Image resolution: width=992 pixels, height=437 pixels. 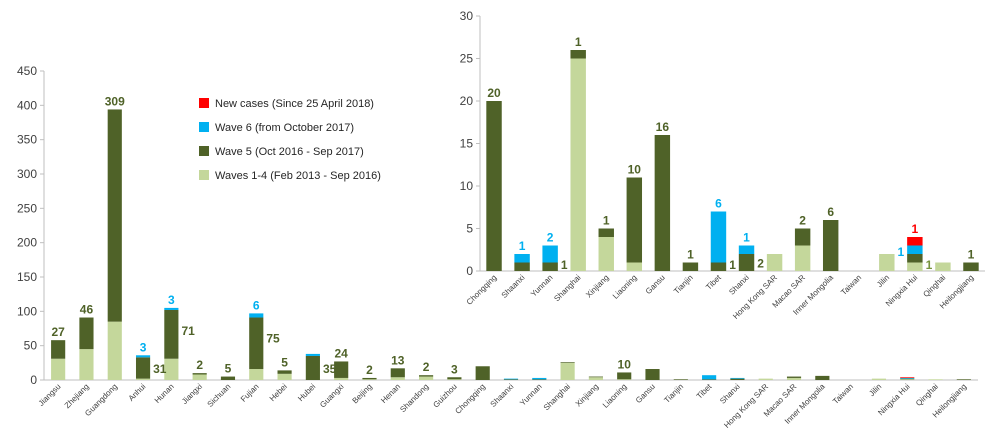 I want to click on main-y-tick-label: 50, so click(x=31, y=346).